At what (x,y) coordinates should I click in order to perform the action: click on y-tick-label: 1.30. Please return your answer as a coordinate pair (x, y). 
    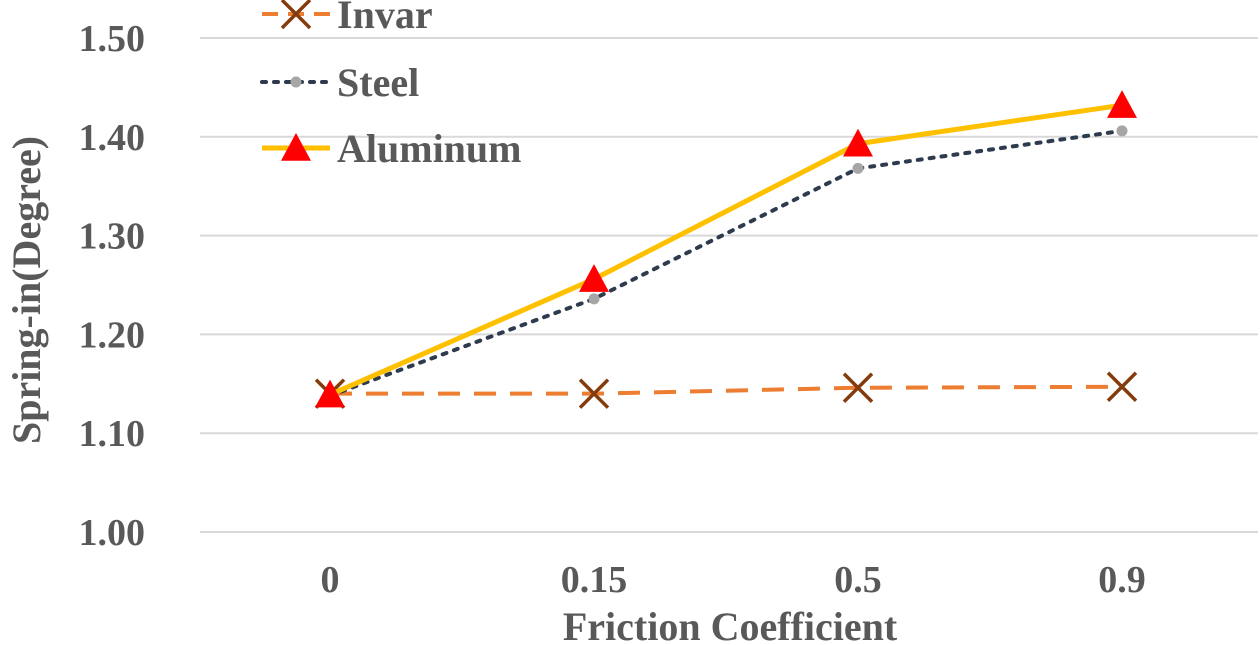
    Looking at the image, I should click on (112, 237).